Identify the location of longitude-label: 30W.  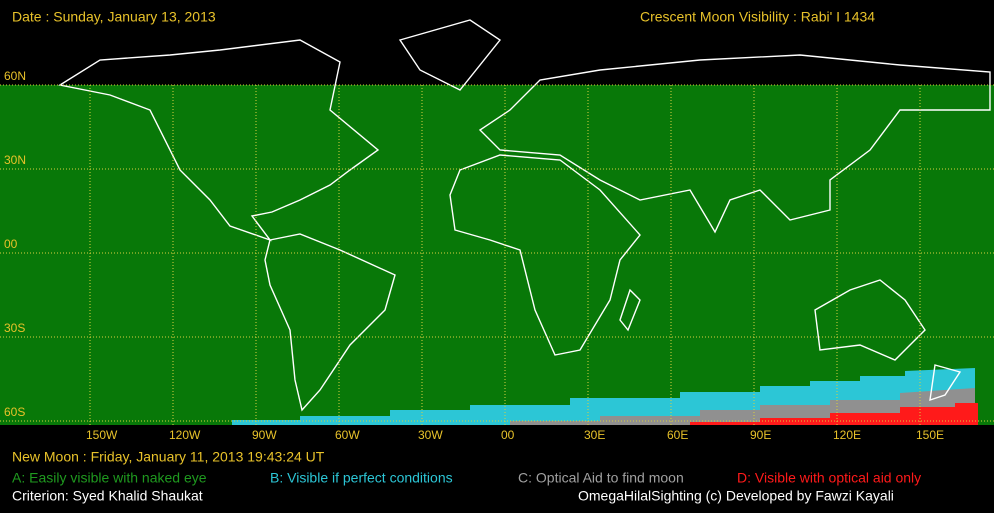
(430, 435).